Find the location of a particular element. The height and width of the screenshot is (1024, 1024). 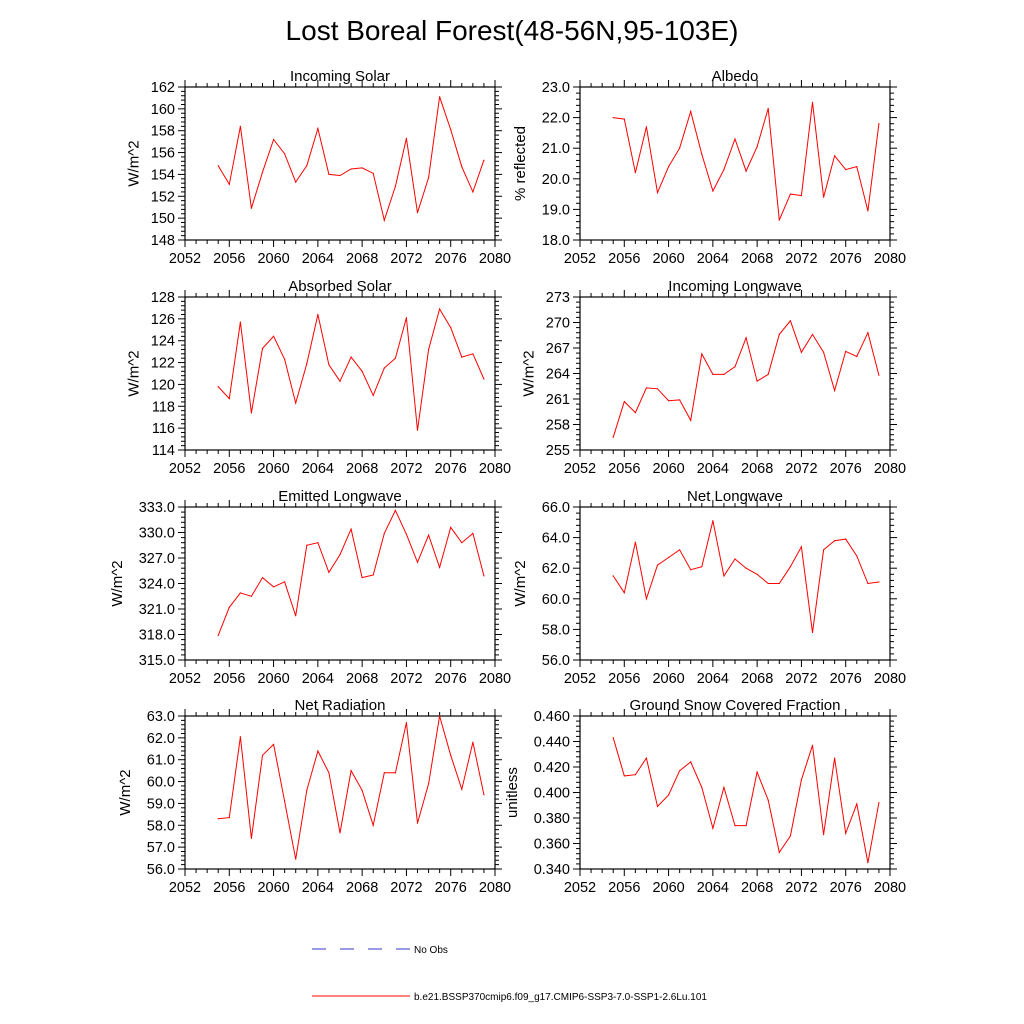

y-tick-label: 255 is located at coordinates (558, 451).